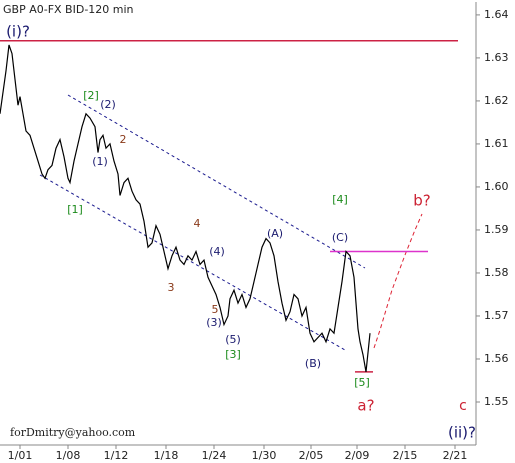 The width and height of the screenshot is (515, 463). Describe the element at coordinates (463, 406) in the screenshot. I see `wave-label: c` at that location.